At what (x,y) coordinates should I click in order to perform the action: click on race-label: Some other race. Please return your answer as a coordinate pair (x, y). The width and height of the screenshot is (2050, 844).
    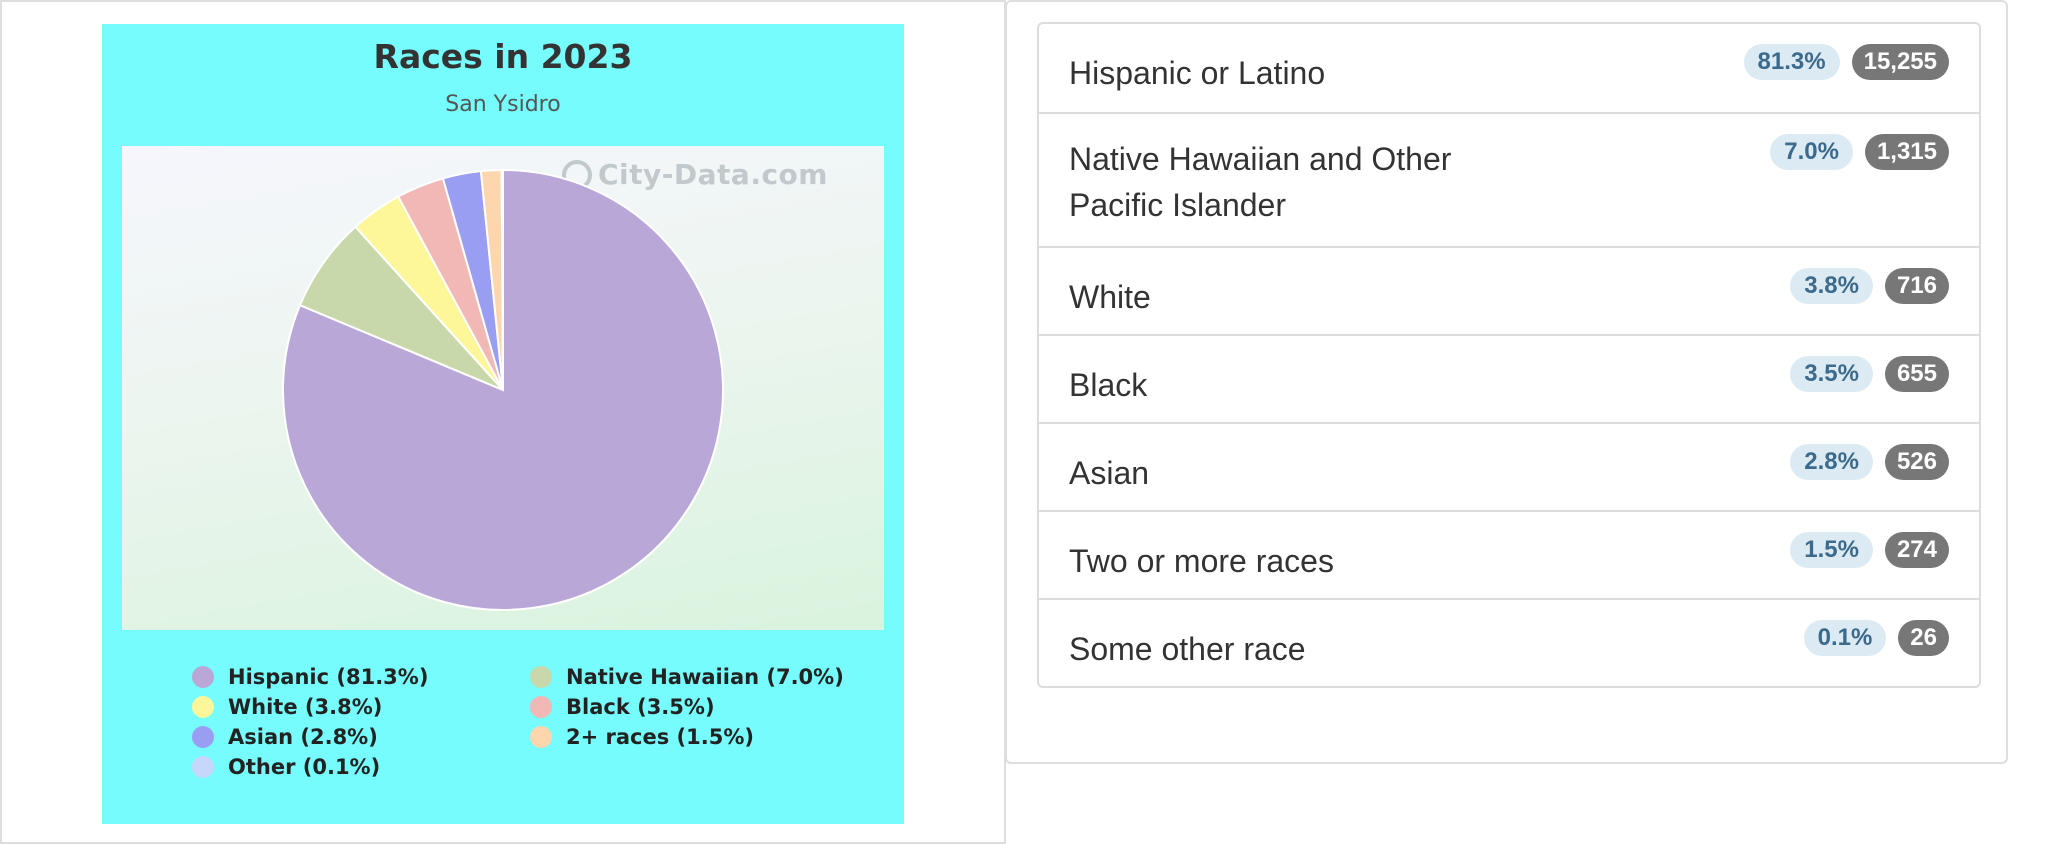
    Looking at the image, I should click on (1187, 649).